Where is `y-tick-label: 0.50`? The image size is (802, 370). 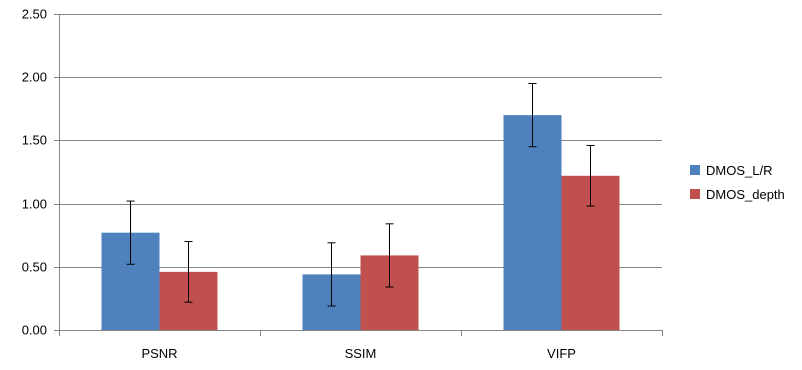 y-tick-label: 0.50 is located at coordinates (34, 267).